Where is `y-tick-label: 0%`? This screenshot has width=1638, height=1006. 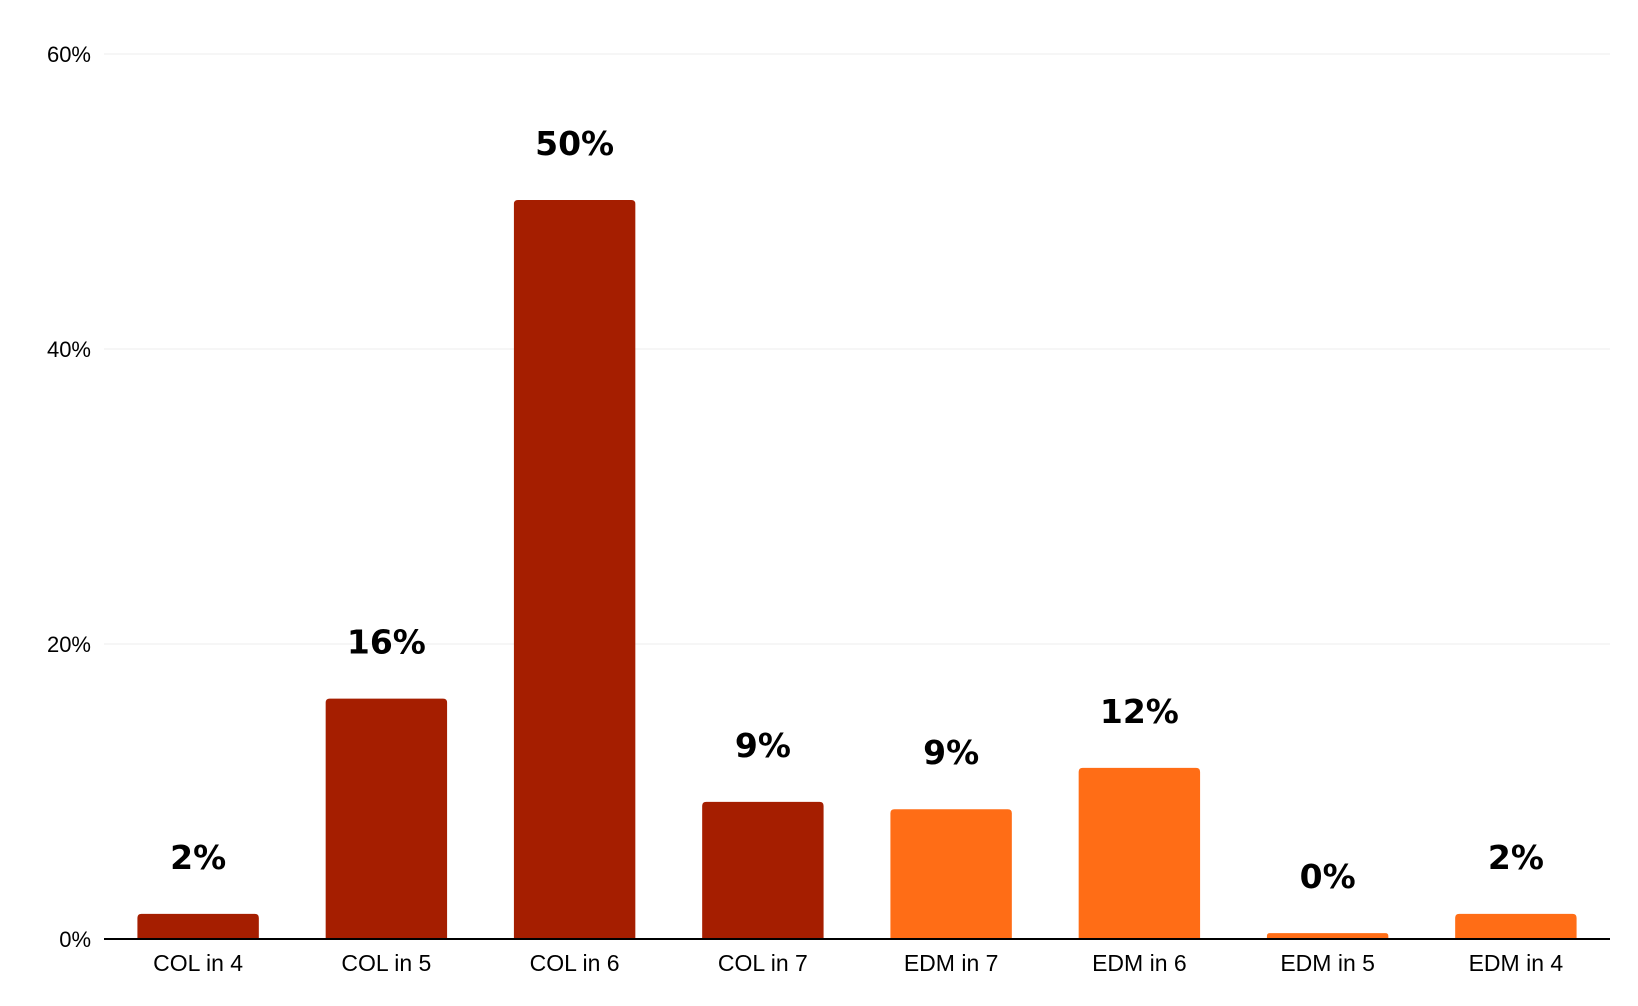 y-tick-label: 0% is located at coordinates (75, 939).